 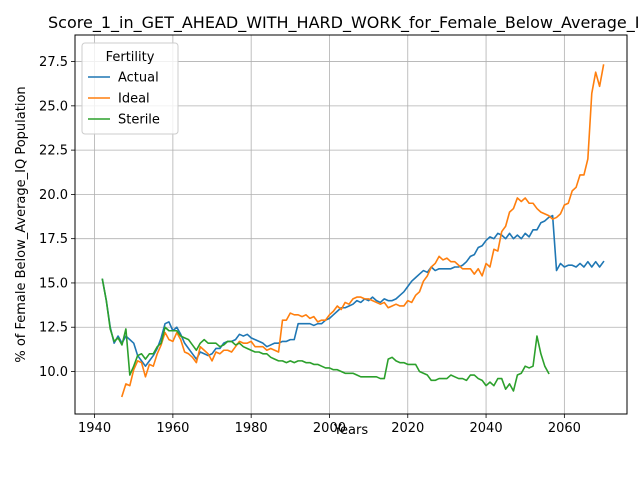 What do you see at coordinates (172, 428) in the screenshot?
I see `x-tick-label: 1960` at bounding box center [172, 428].